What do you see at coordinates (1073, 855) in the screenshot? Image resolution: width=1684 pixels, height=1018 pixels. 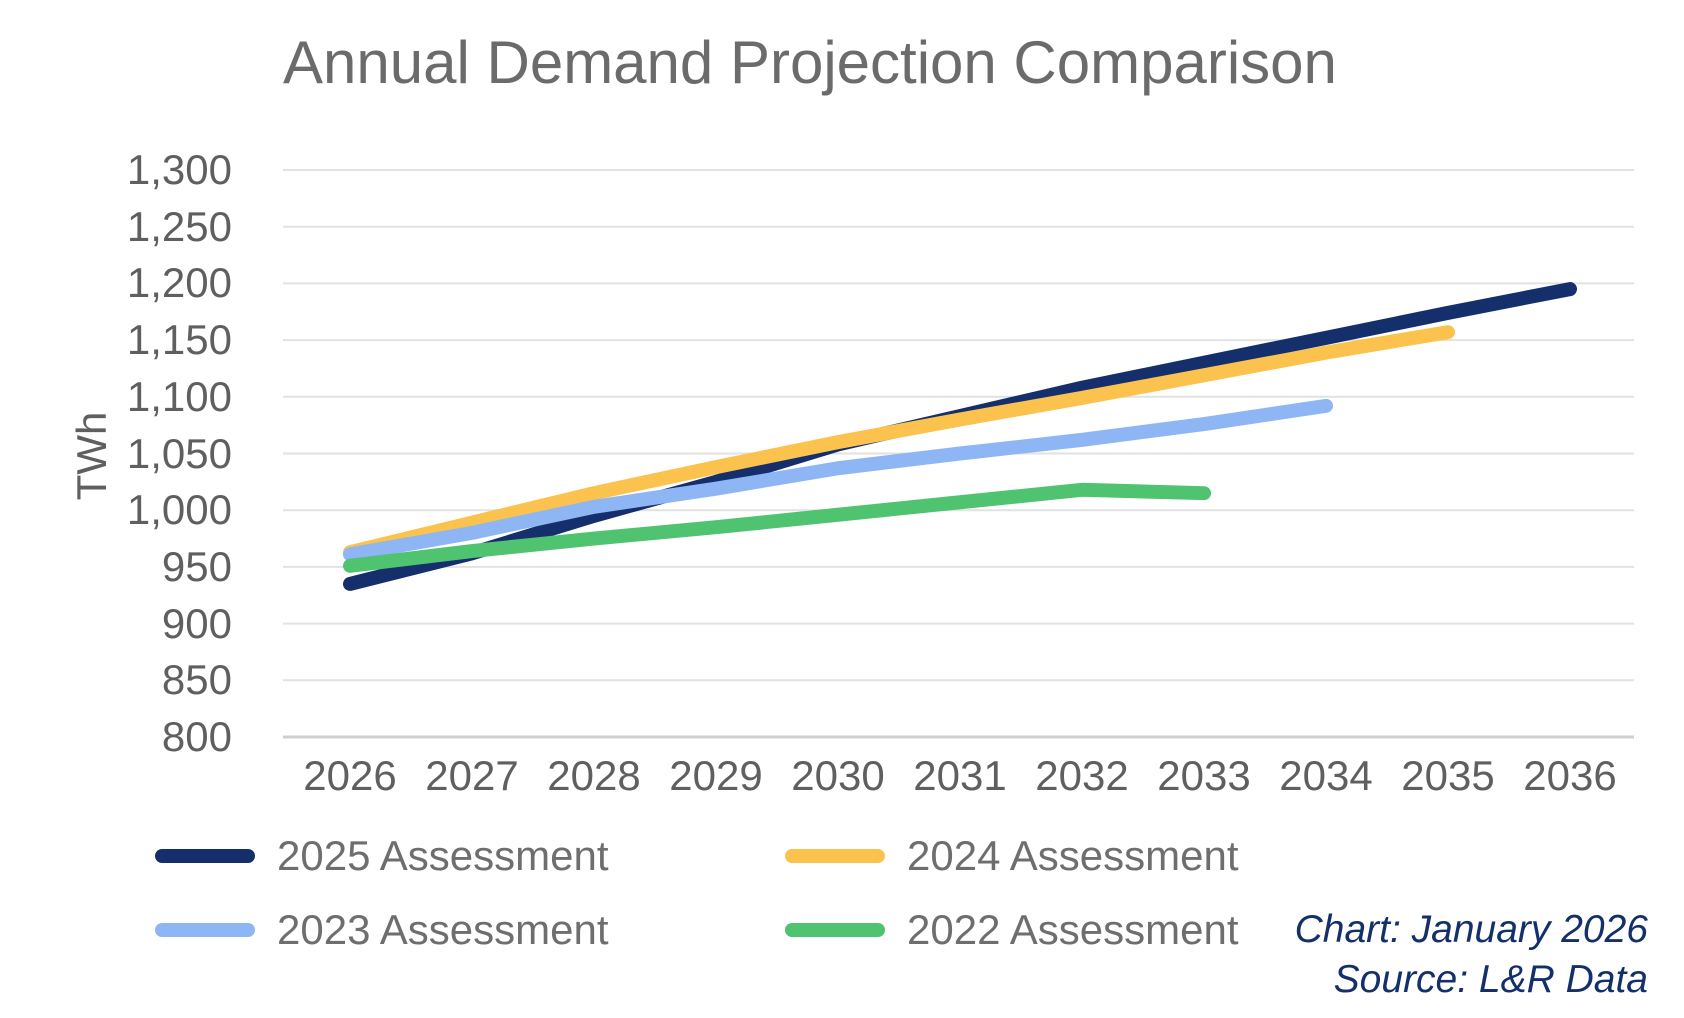 I see `legend-label: 2024 Assessment` at bounding box center [1073, 855].